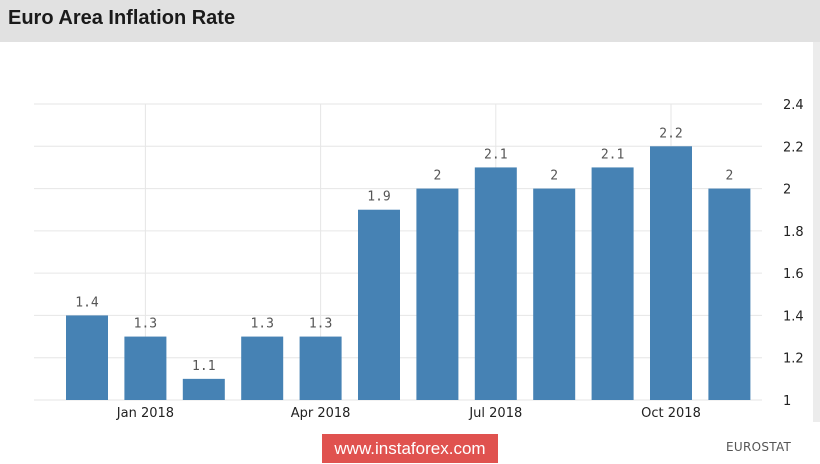 This screenshot has height=464, width=820. I want to click on data-label: 2.2, so click(670, 133).